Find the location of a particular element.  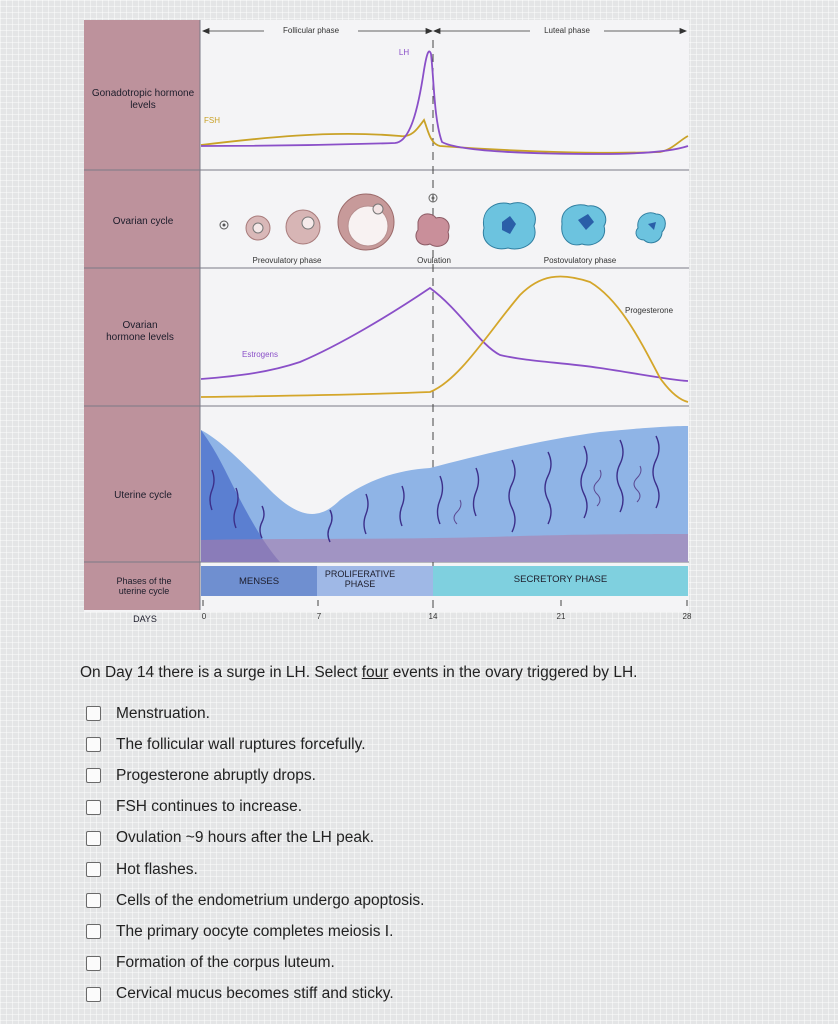

option-label: Formation of the corpus luteum. is located at coordinates (225, 963).